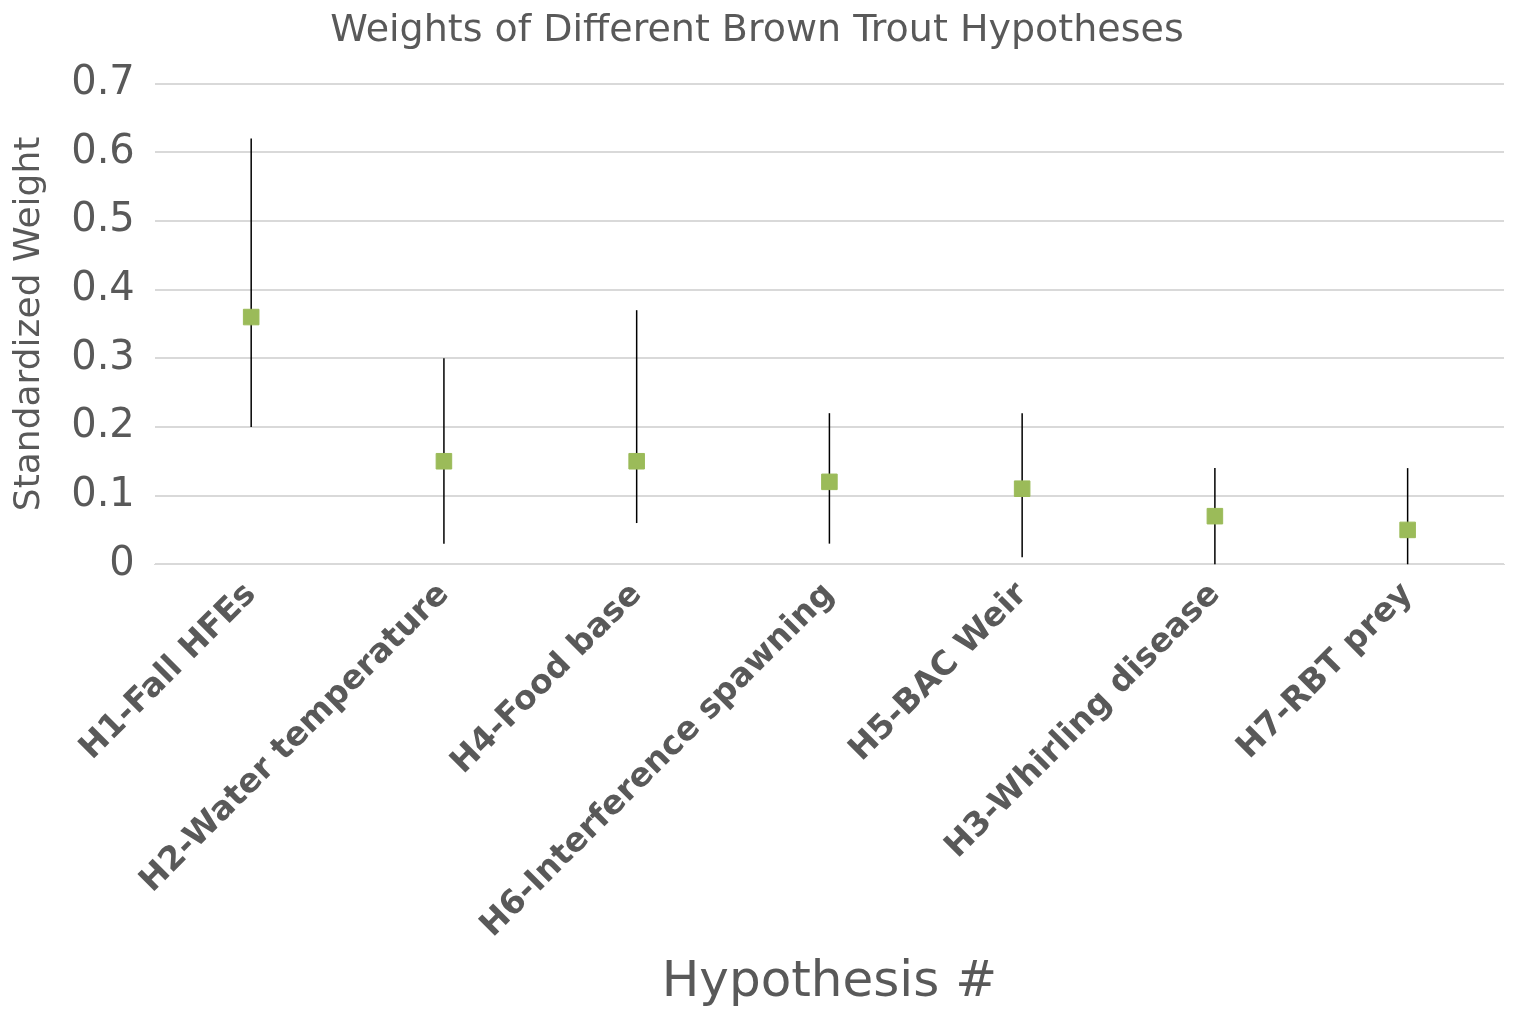 Image resolution: width=1524 pixels, height=1025 pixels. I want to click on y-tick-label: 0.7, so click(103, 79).